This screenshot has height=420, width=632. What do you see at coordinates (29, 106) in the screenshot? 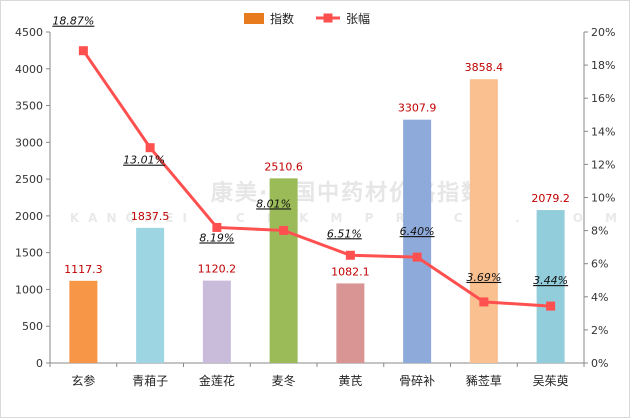
I see `y-left-tick-label: 3500` at bounding box center [29, 106].